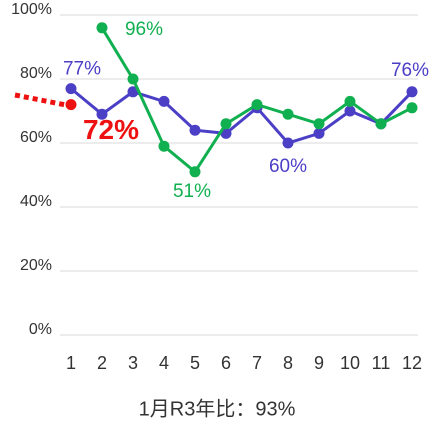  What do you see at coordinates (164, 363) in the screenshot?
I see `x-tick-label: 4` at bounding box center [164, 363].